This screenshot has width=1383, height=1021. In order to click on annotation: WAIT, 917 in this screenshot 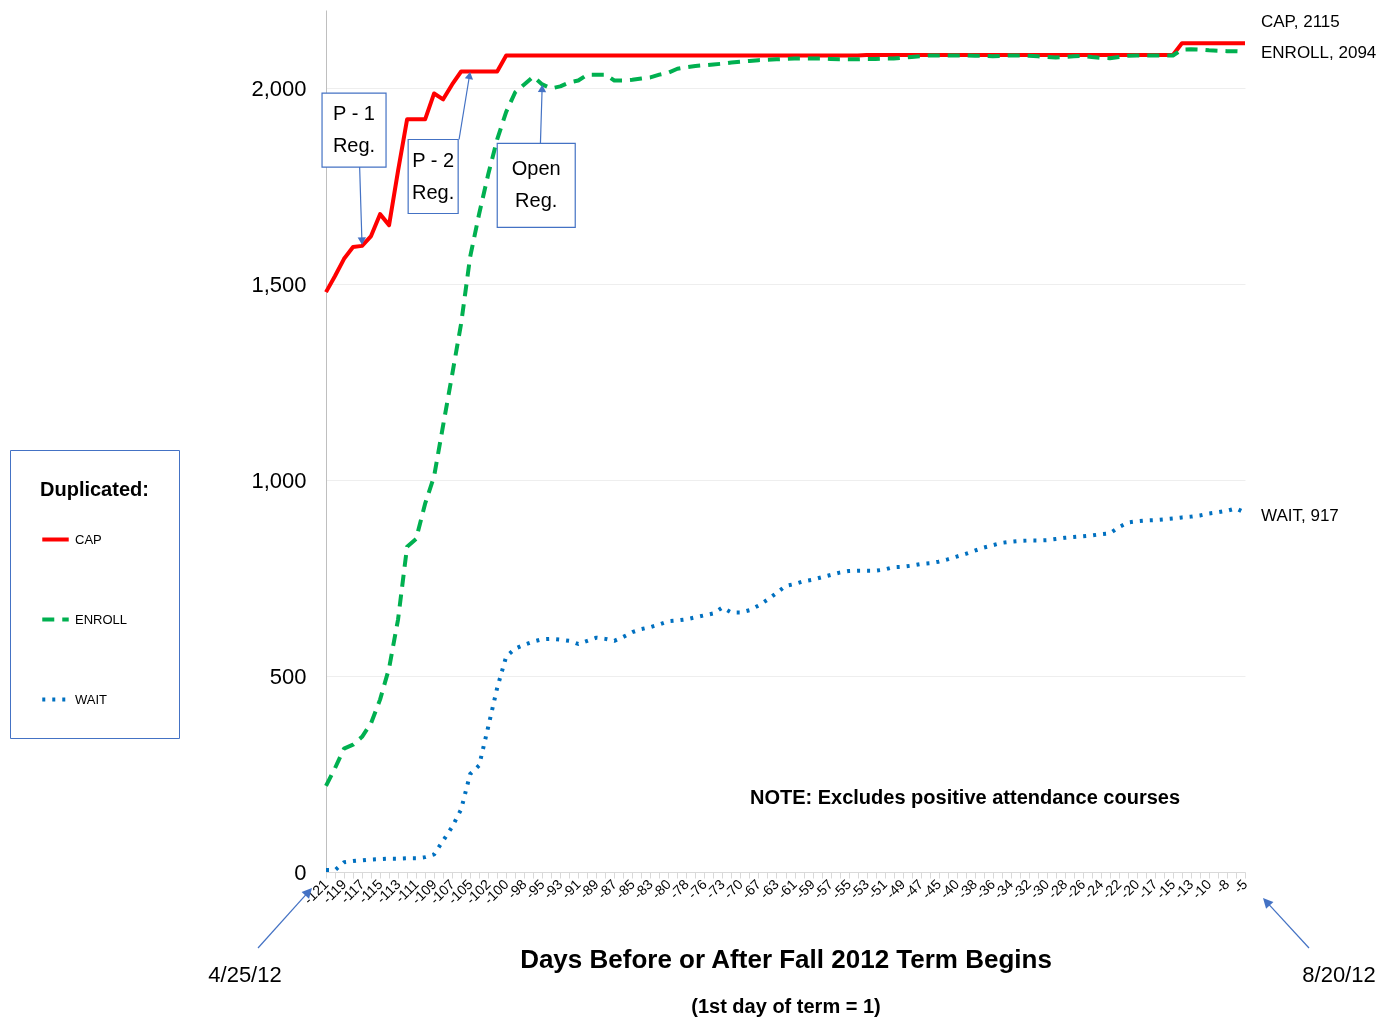, I will do `click(1300, 515)`.